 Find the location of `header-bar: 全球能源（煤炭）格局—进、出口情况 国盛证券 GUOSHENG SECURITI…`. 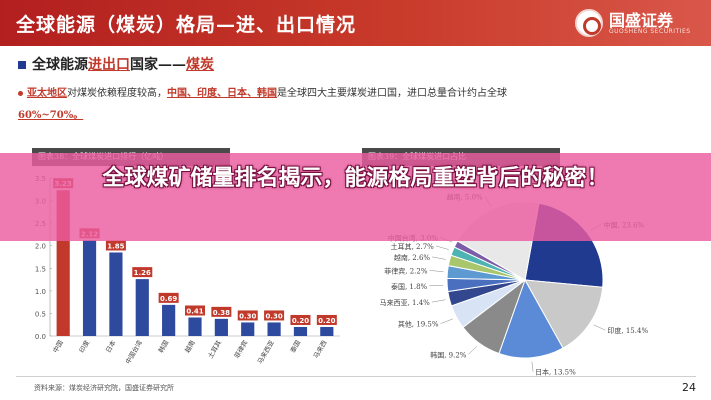

header-bar: 全球能源（煤炭）格局—进、出口情况 国盛证券 GUOSHENG SECURITI… is located at coordinates (355, 23).